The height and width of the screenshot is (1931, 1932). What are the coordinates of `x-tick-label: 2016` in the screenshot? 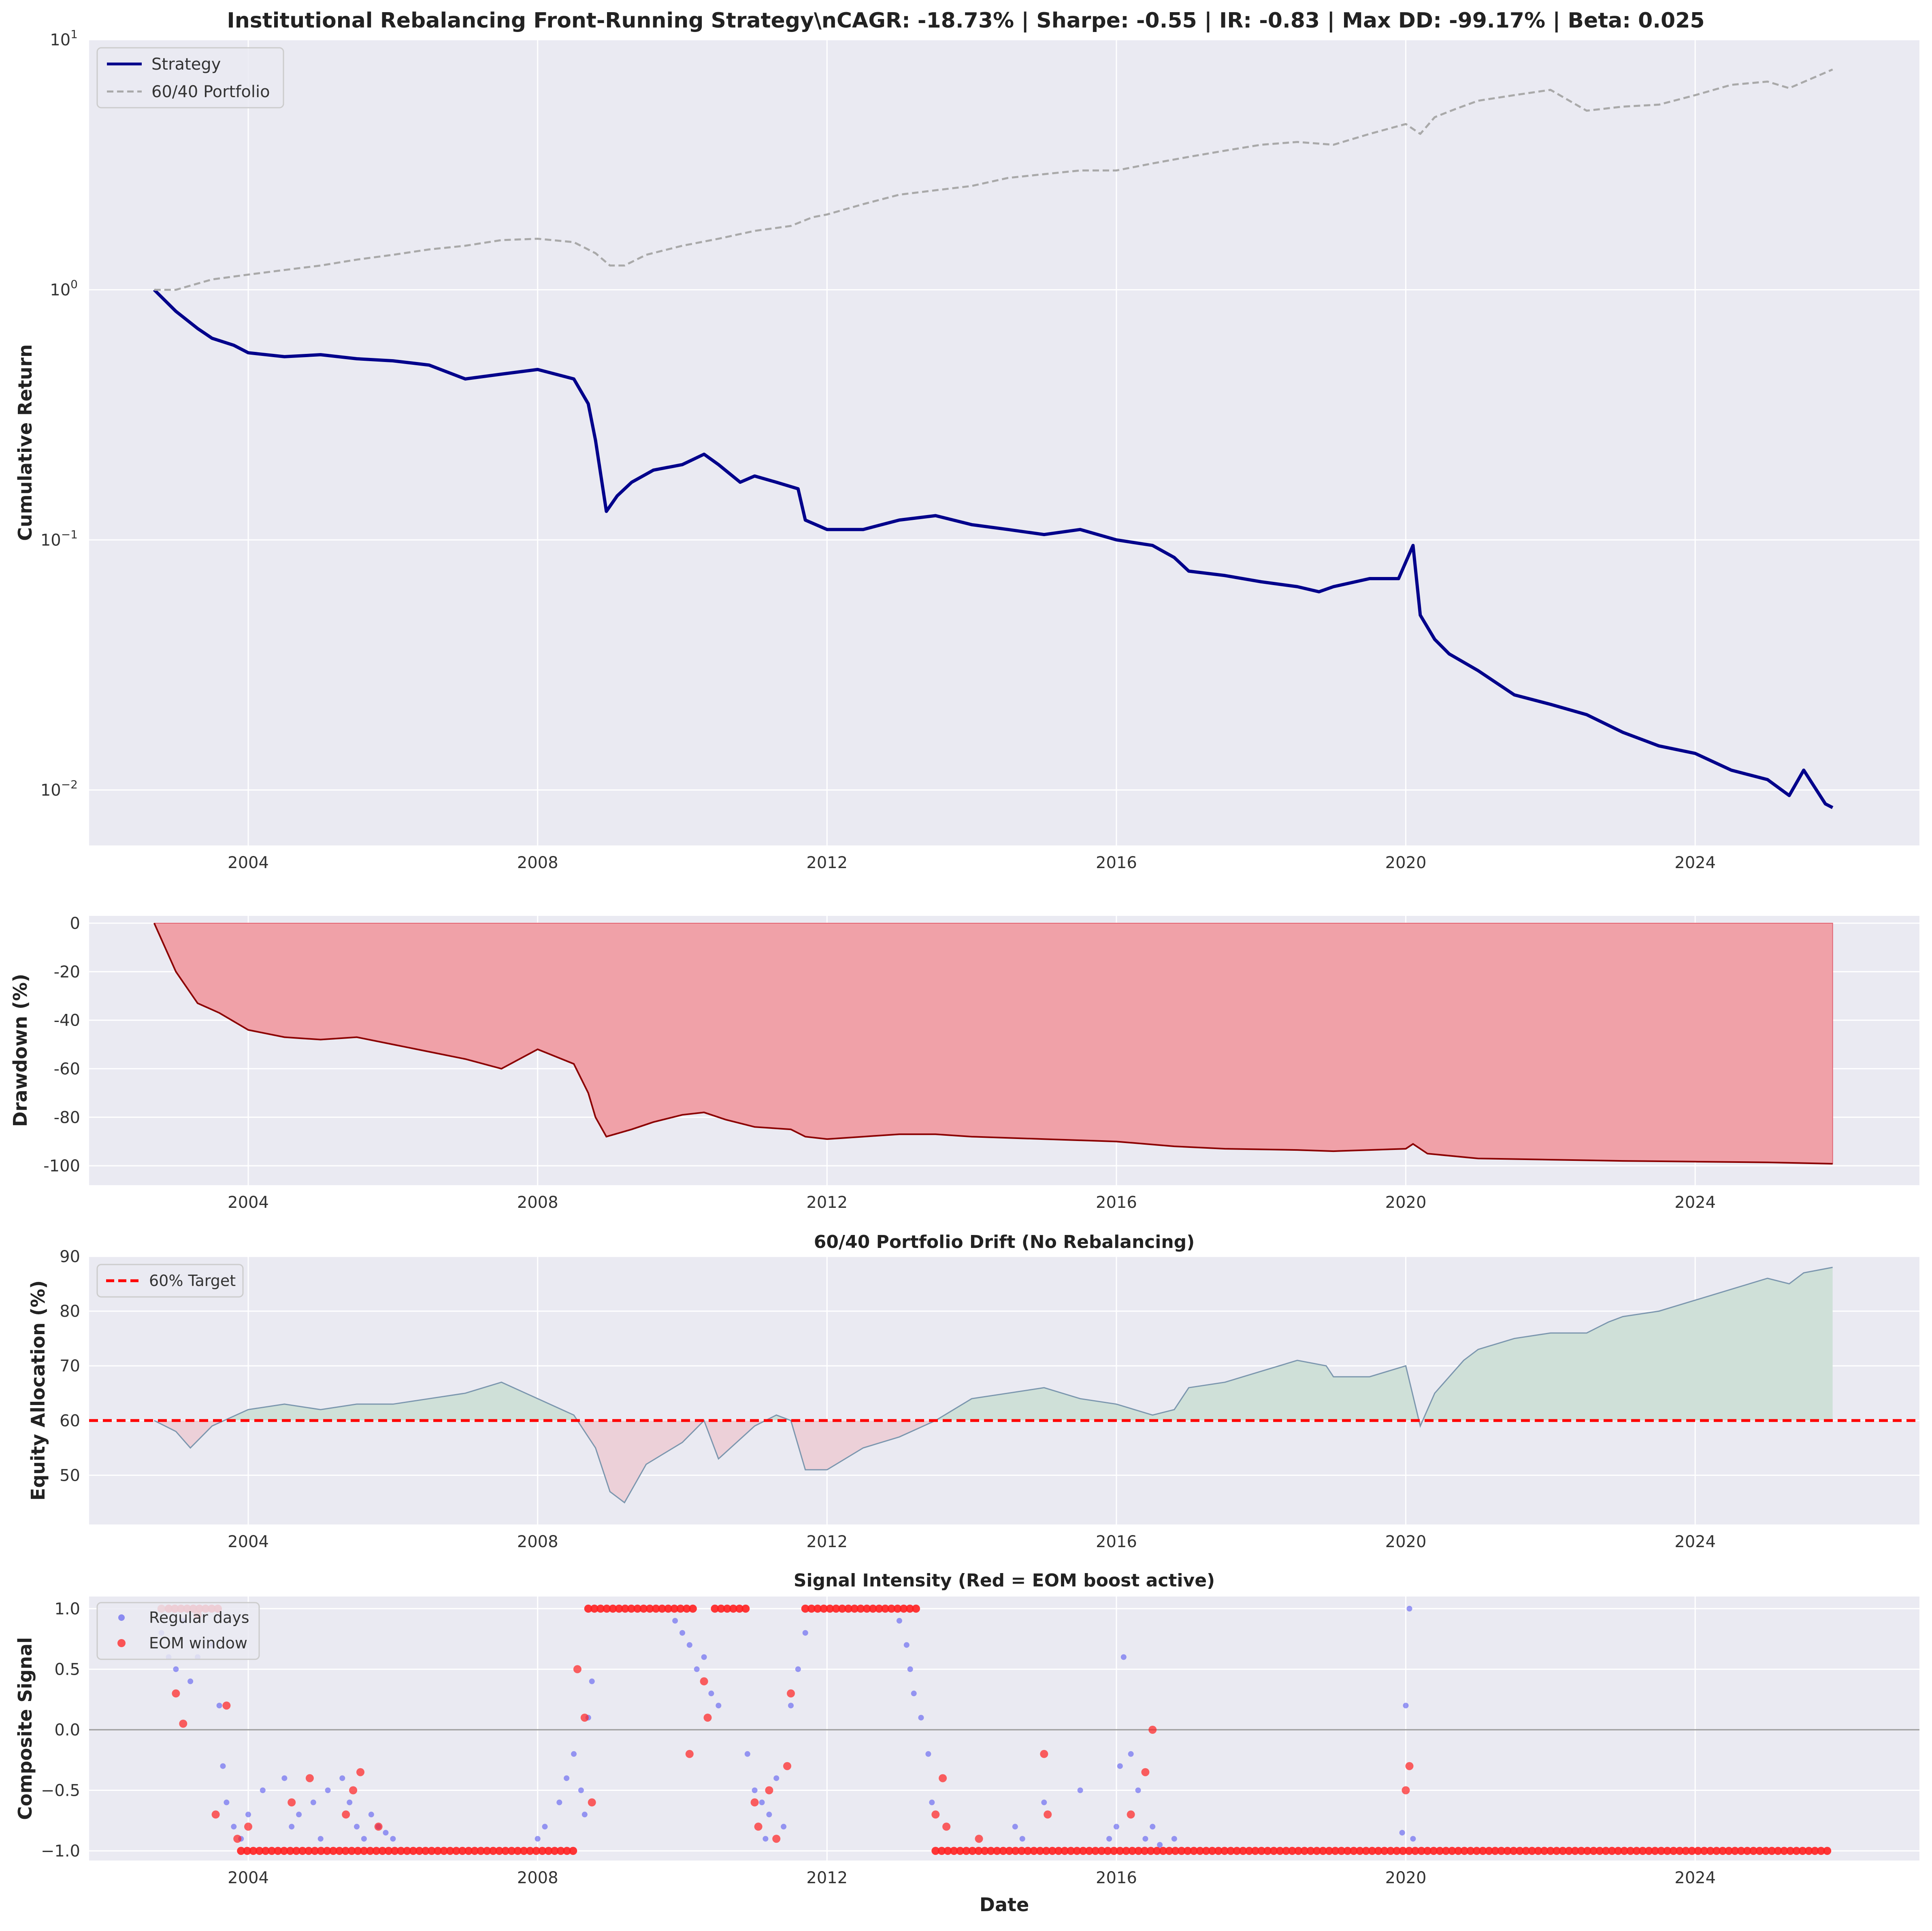 It's located at (1116, 863).